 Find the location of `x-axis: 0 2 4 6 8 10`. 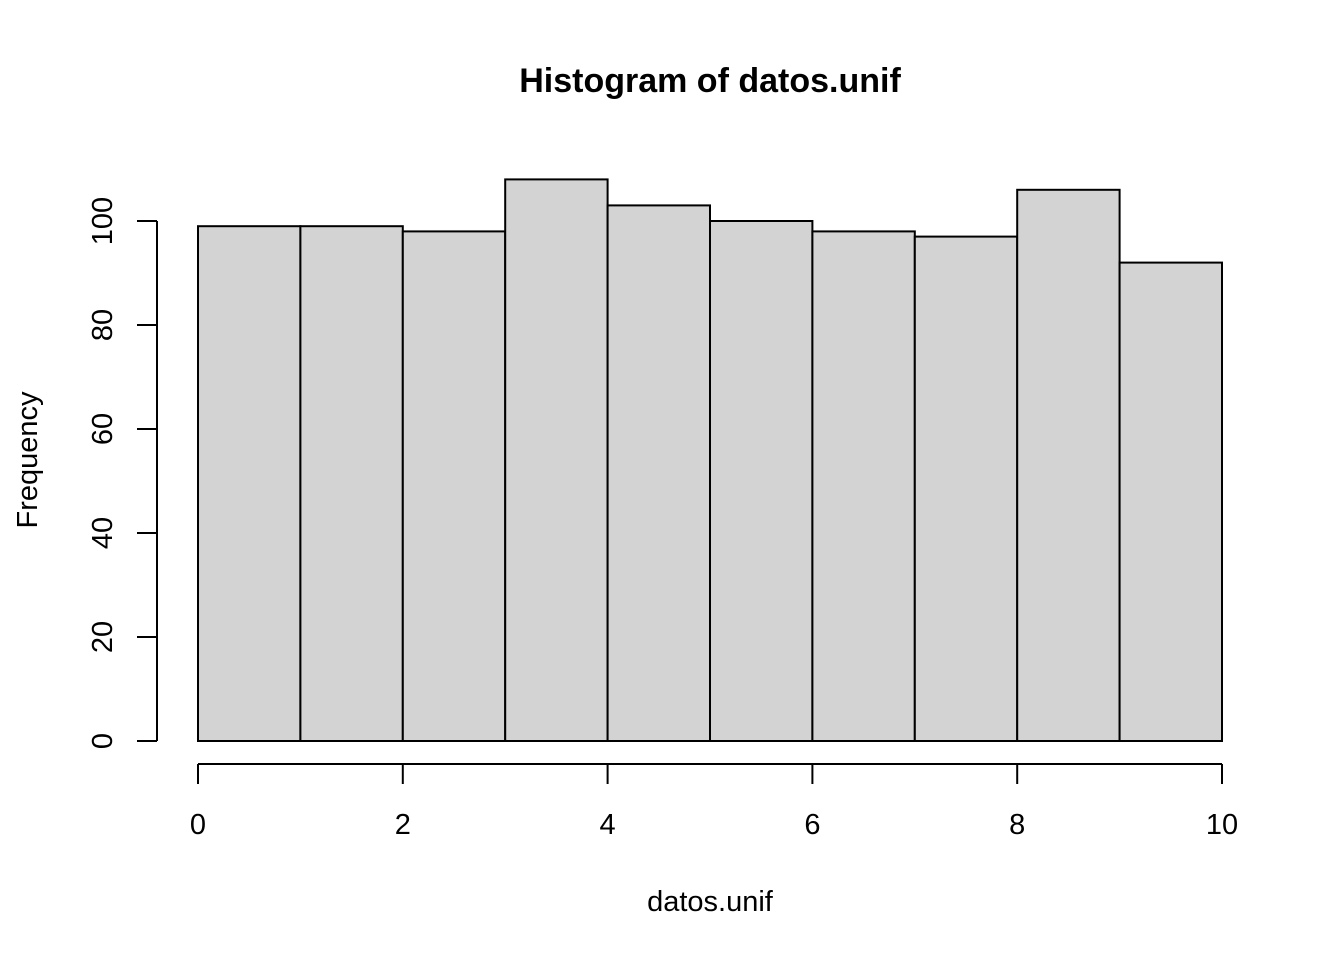

x-axis: 0 2 4 6 8 10 is located at coordinates (714, 802).